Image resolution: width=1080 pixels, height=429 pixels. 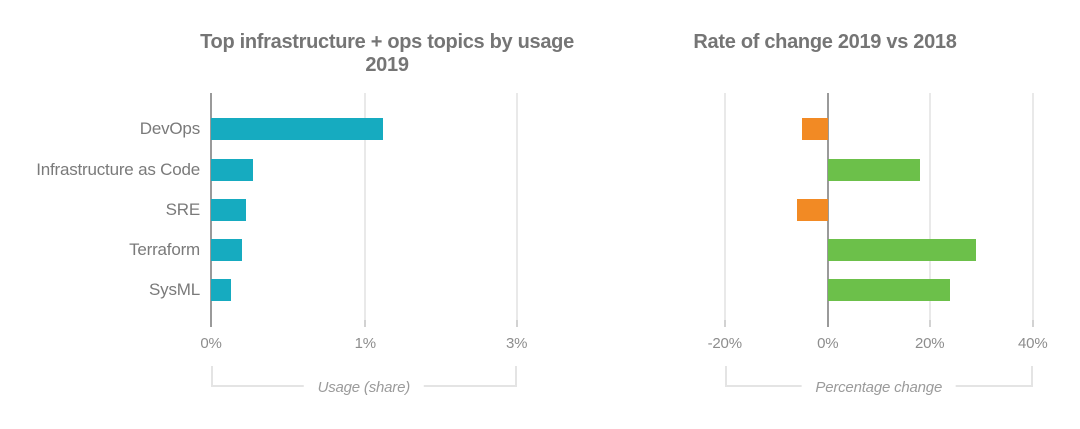 What do you see at coordinates (827, 210) in the screenshot?
I see `zero-axis-line` at bounding box center [827, 210].